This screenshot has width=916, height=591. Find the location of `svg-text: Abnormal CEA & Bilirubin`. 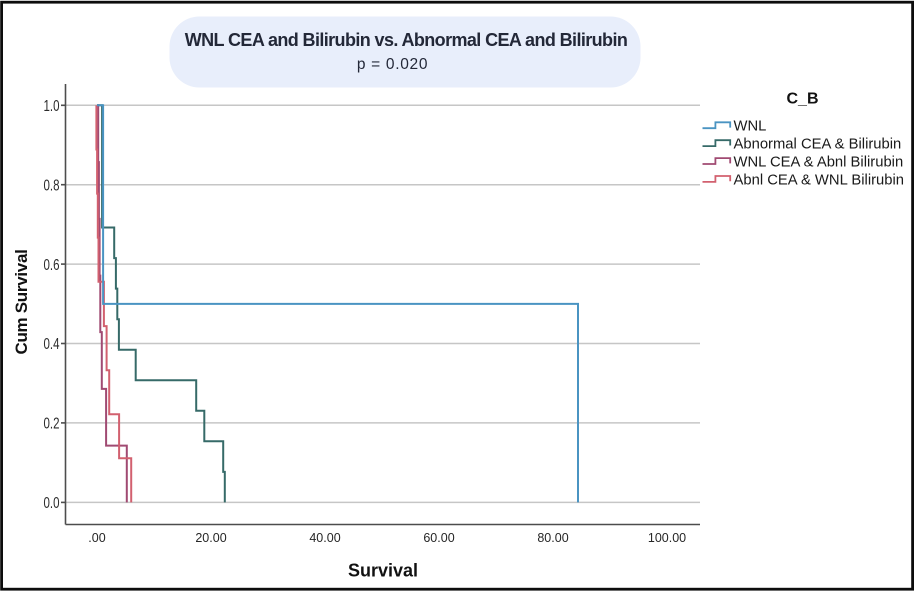

svg-text: Abnormal CEA & Bilirubin is located at coordinates (818, 145).